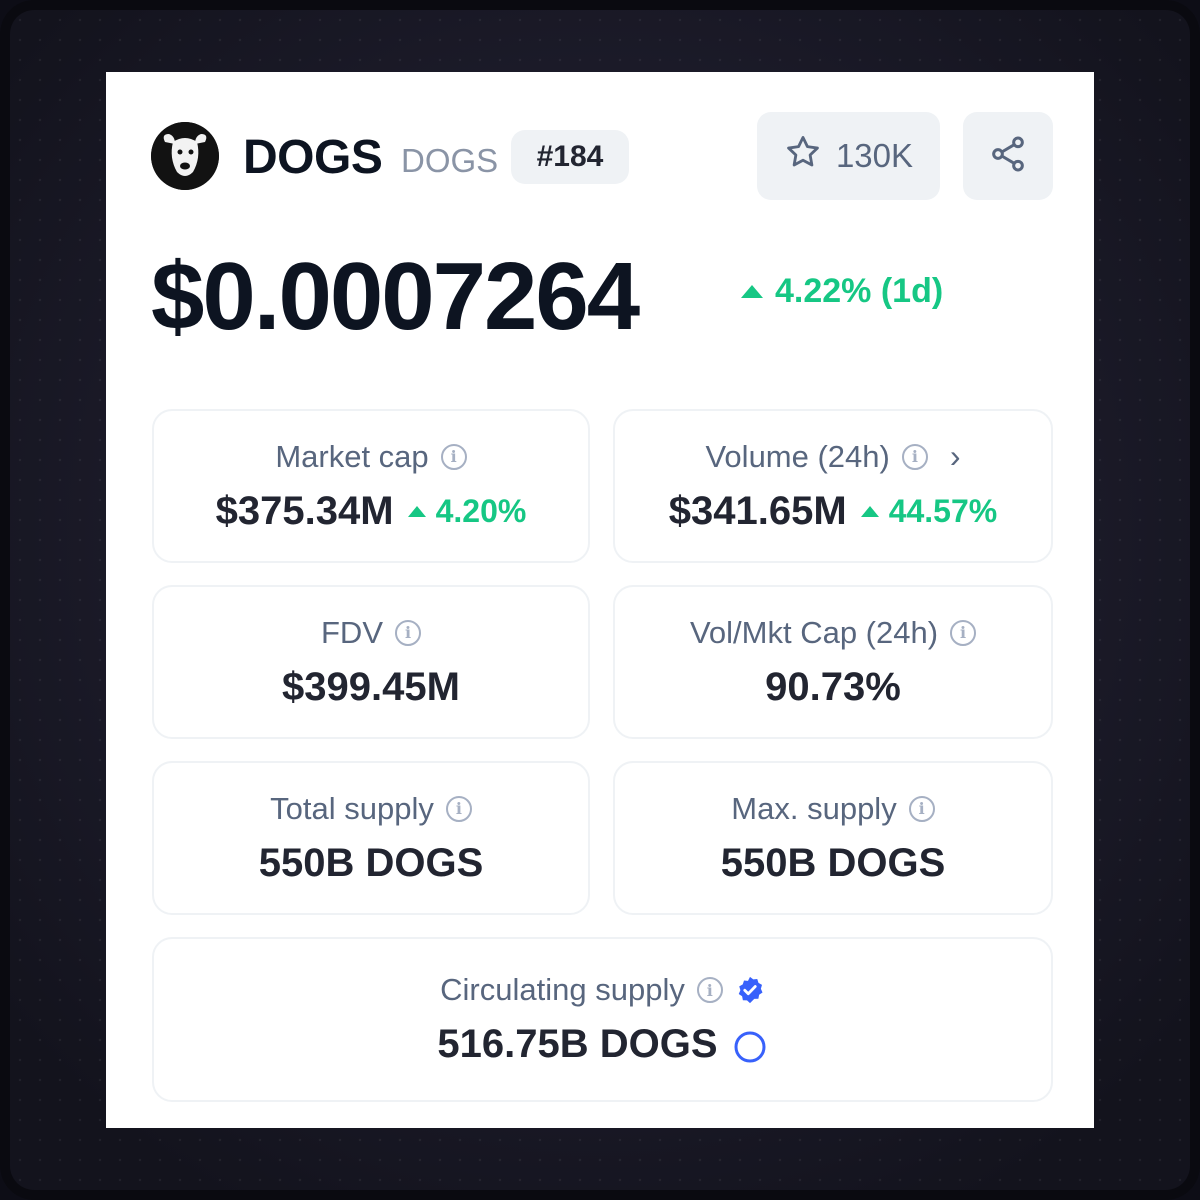  What do you see at coordinates (814, 808) in the screenshot?
I see `max-supply-label: Max. supply` at bounding box center [814, 808].